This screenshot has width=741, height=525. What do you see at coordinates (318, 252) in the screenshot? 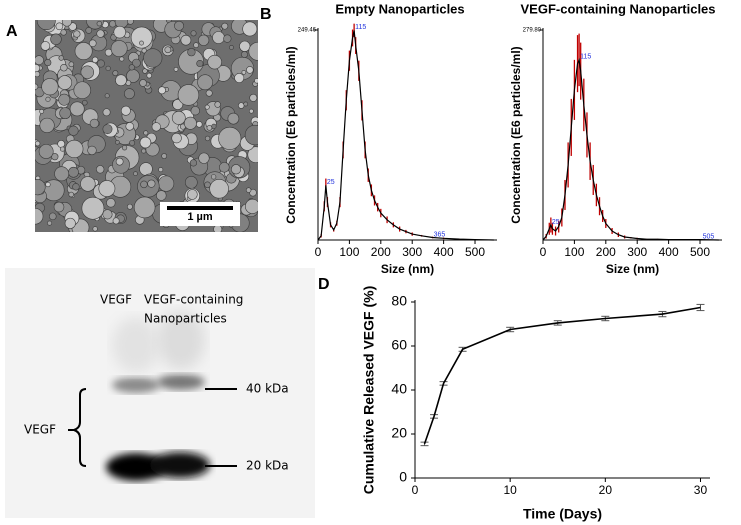
I see `x-tick-label: 0` at bounding box center [318, 252].